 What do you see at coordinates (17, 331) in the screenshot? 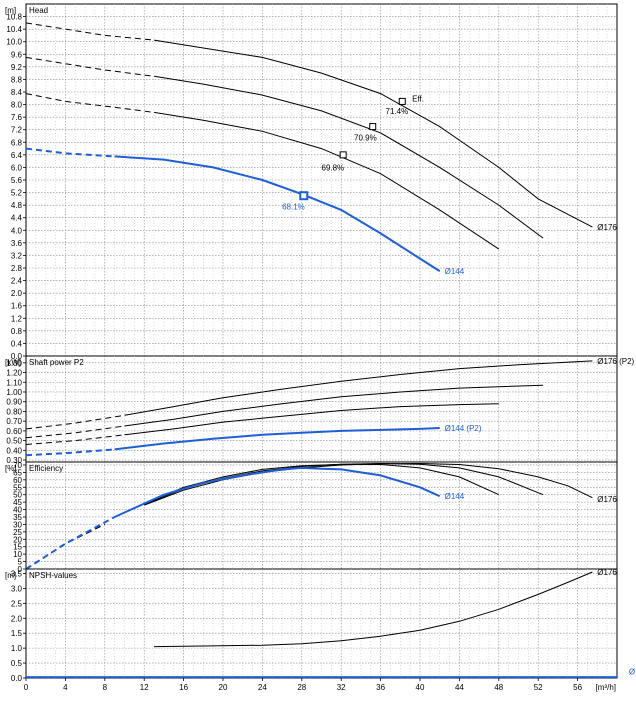
I see `y-tick-label: 0.8` at bounding box center [17, 331].